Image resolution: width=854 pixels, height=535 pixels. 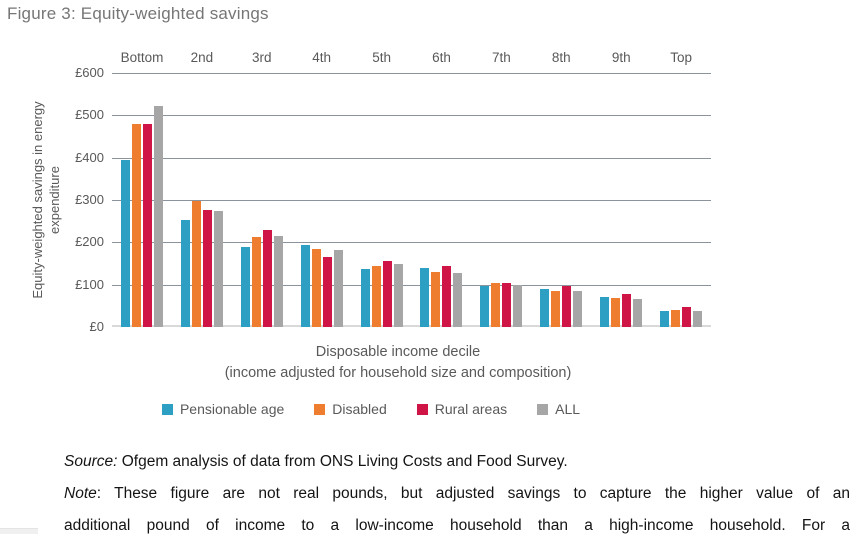 I want to click on bar-top-rural-areas, so click(x=687, y=316).